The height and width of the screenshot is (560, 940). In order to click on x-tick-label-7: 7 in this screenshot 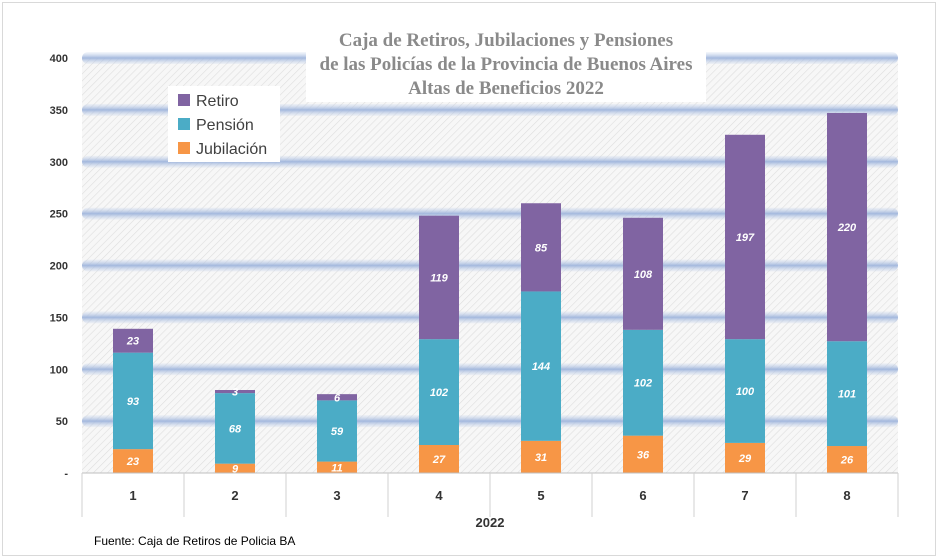, I will do `click(744, 495)`.